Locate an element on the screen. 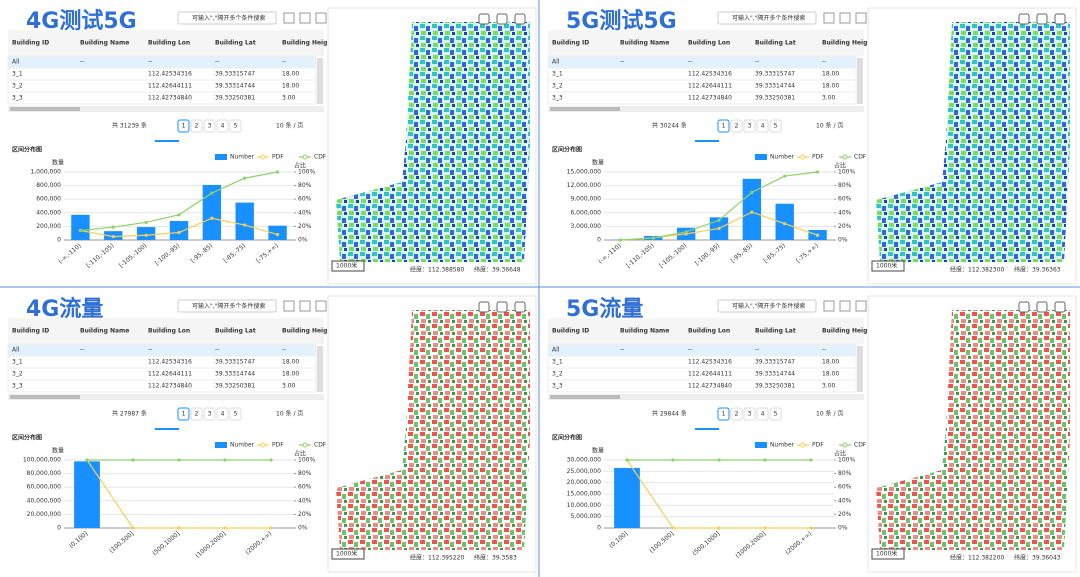 This screenshot has width=1080, height=577. panel-title: 5G测试5G is located at coordinates (621, 21).